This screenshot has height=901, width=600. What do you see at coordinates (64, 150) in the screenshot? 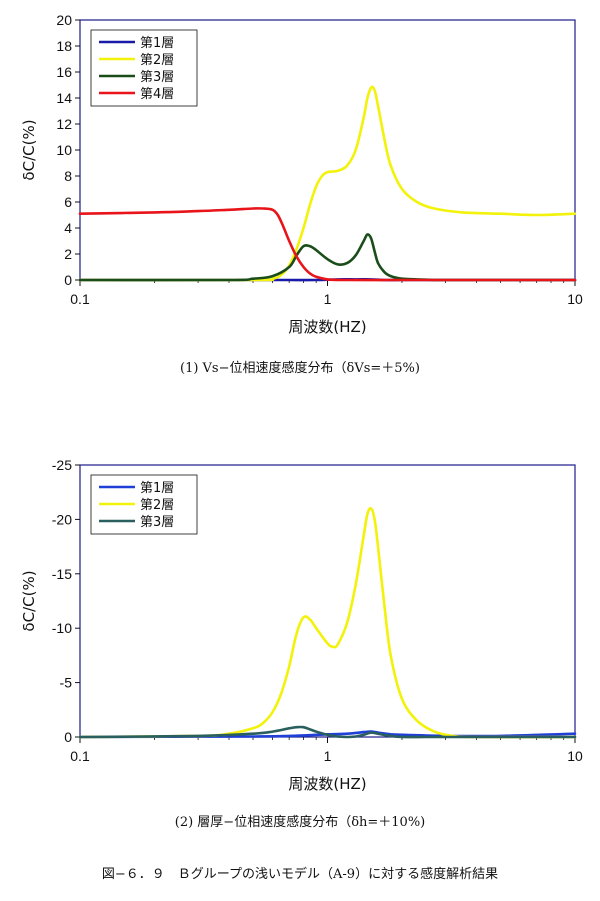
I see `y-tick-label: 10` at bounding box center [64, 150].